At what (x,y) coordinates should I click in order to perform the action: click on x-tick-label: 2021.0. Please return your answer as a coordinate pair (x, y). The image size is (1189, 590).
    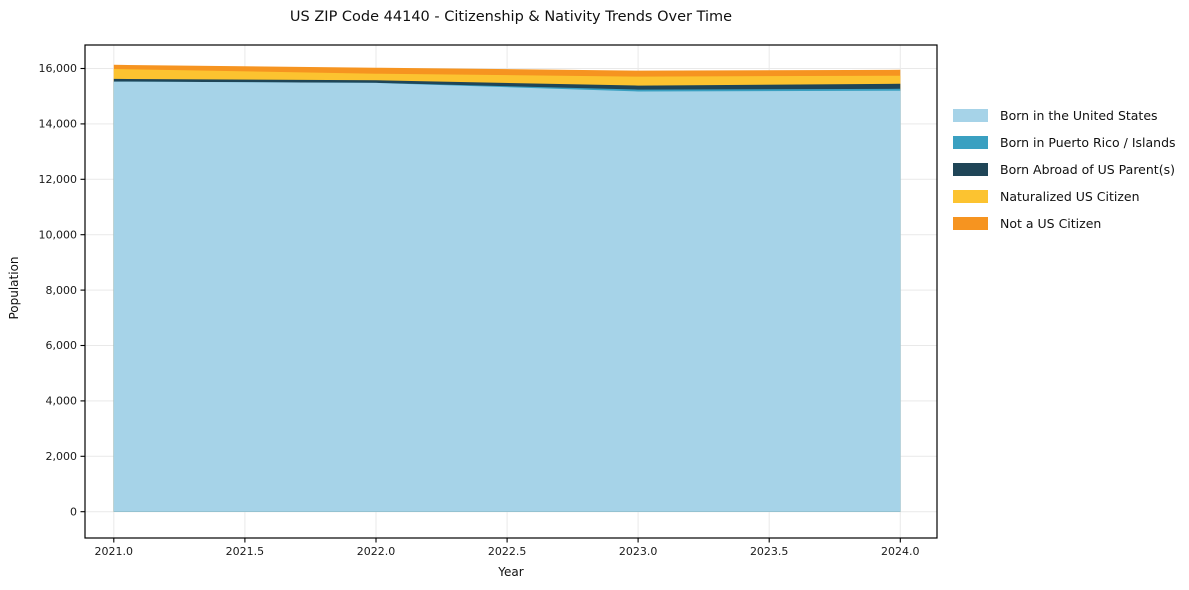
    Looking at the image, I should click on (114, 551).